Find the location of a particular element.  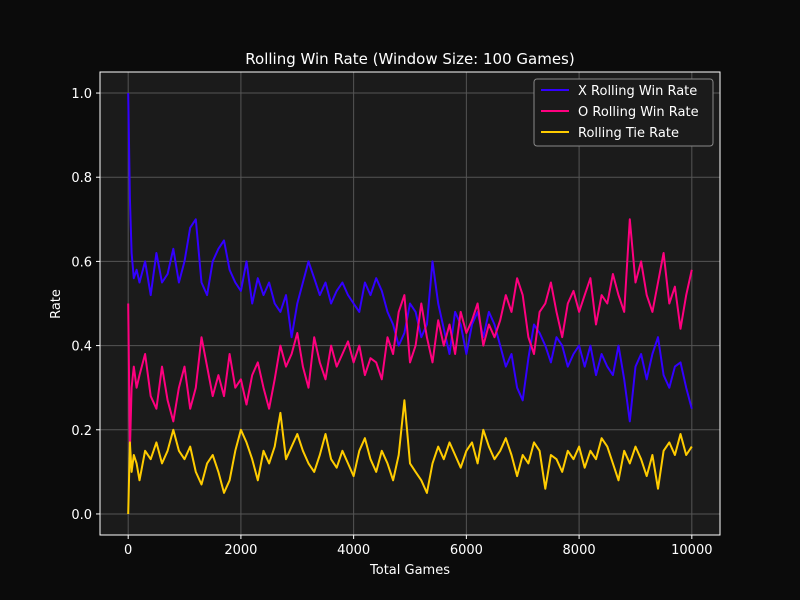

legend-label-tie: Rolling Tie Rate is located at coordinates (628, 133).